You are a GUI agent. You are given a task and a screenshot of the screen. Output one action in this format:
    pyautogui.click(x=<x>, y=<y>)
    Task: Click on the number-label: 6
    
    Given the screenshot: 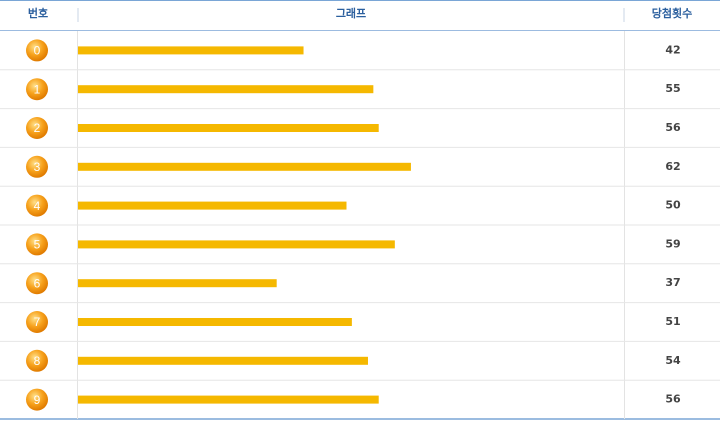 What is the action you would take?
    pyautogui.click(x=37, y=283)
    